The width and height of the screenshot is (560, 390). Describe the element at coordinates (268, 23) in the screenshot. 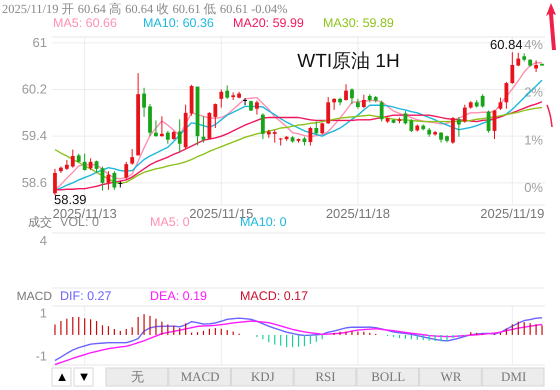

I see `text: MA20: 59.99` at that location.